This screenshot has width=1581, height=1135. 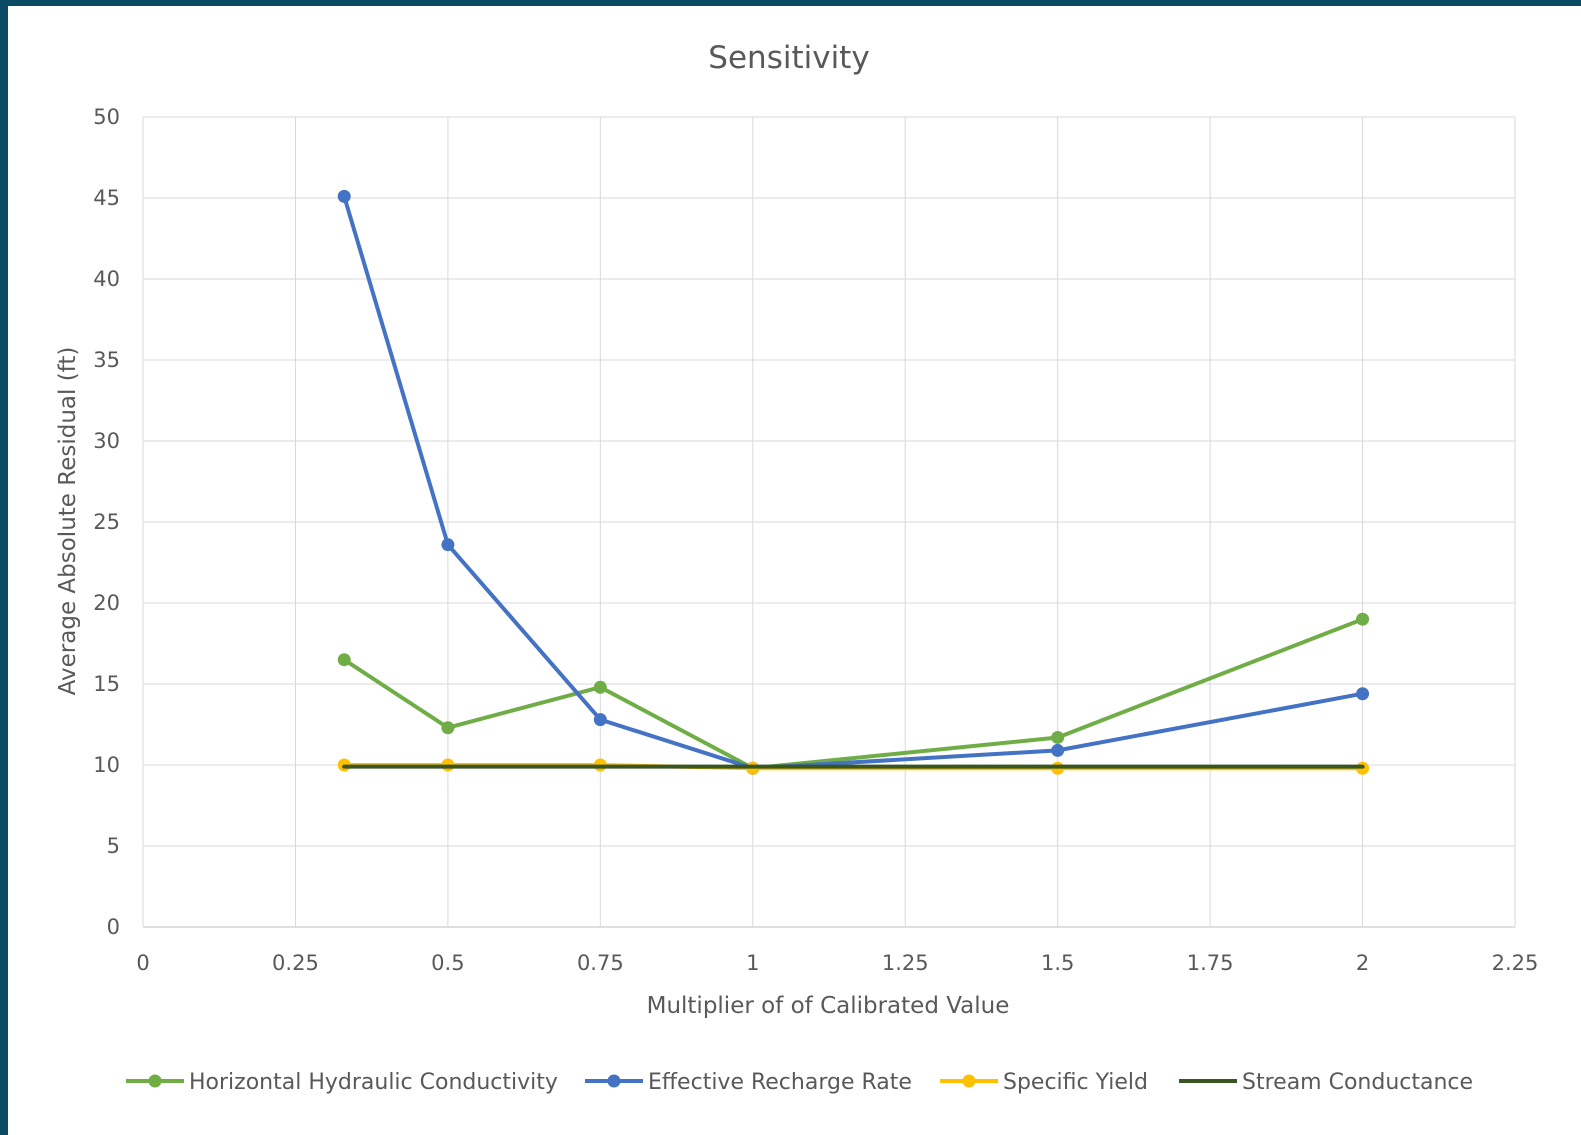 I want to click on y-tick-label: 45, so click(x=106, y=198).